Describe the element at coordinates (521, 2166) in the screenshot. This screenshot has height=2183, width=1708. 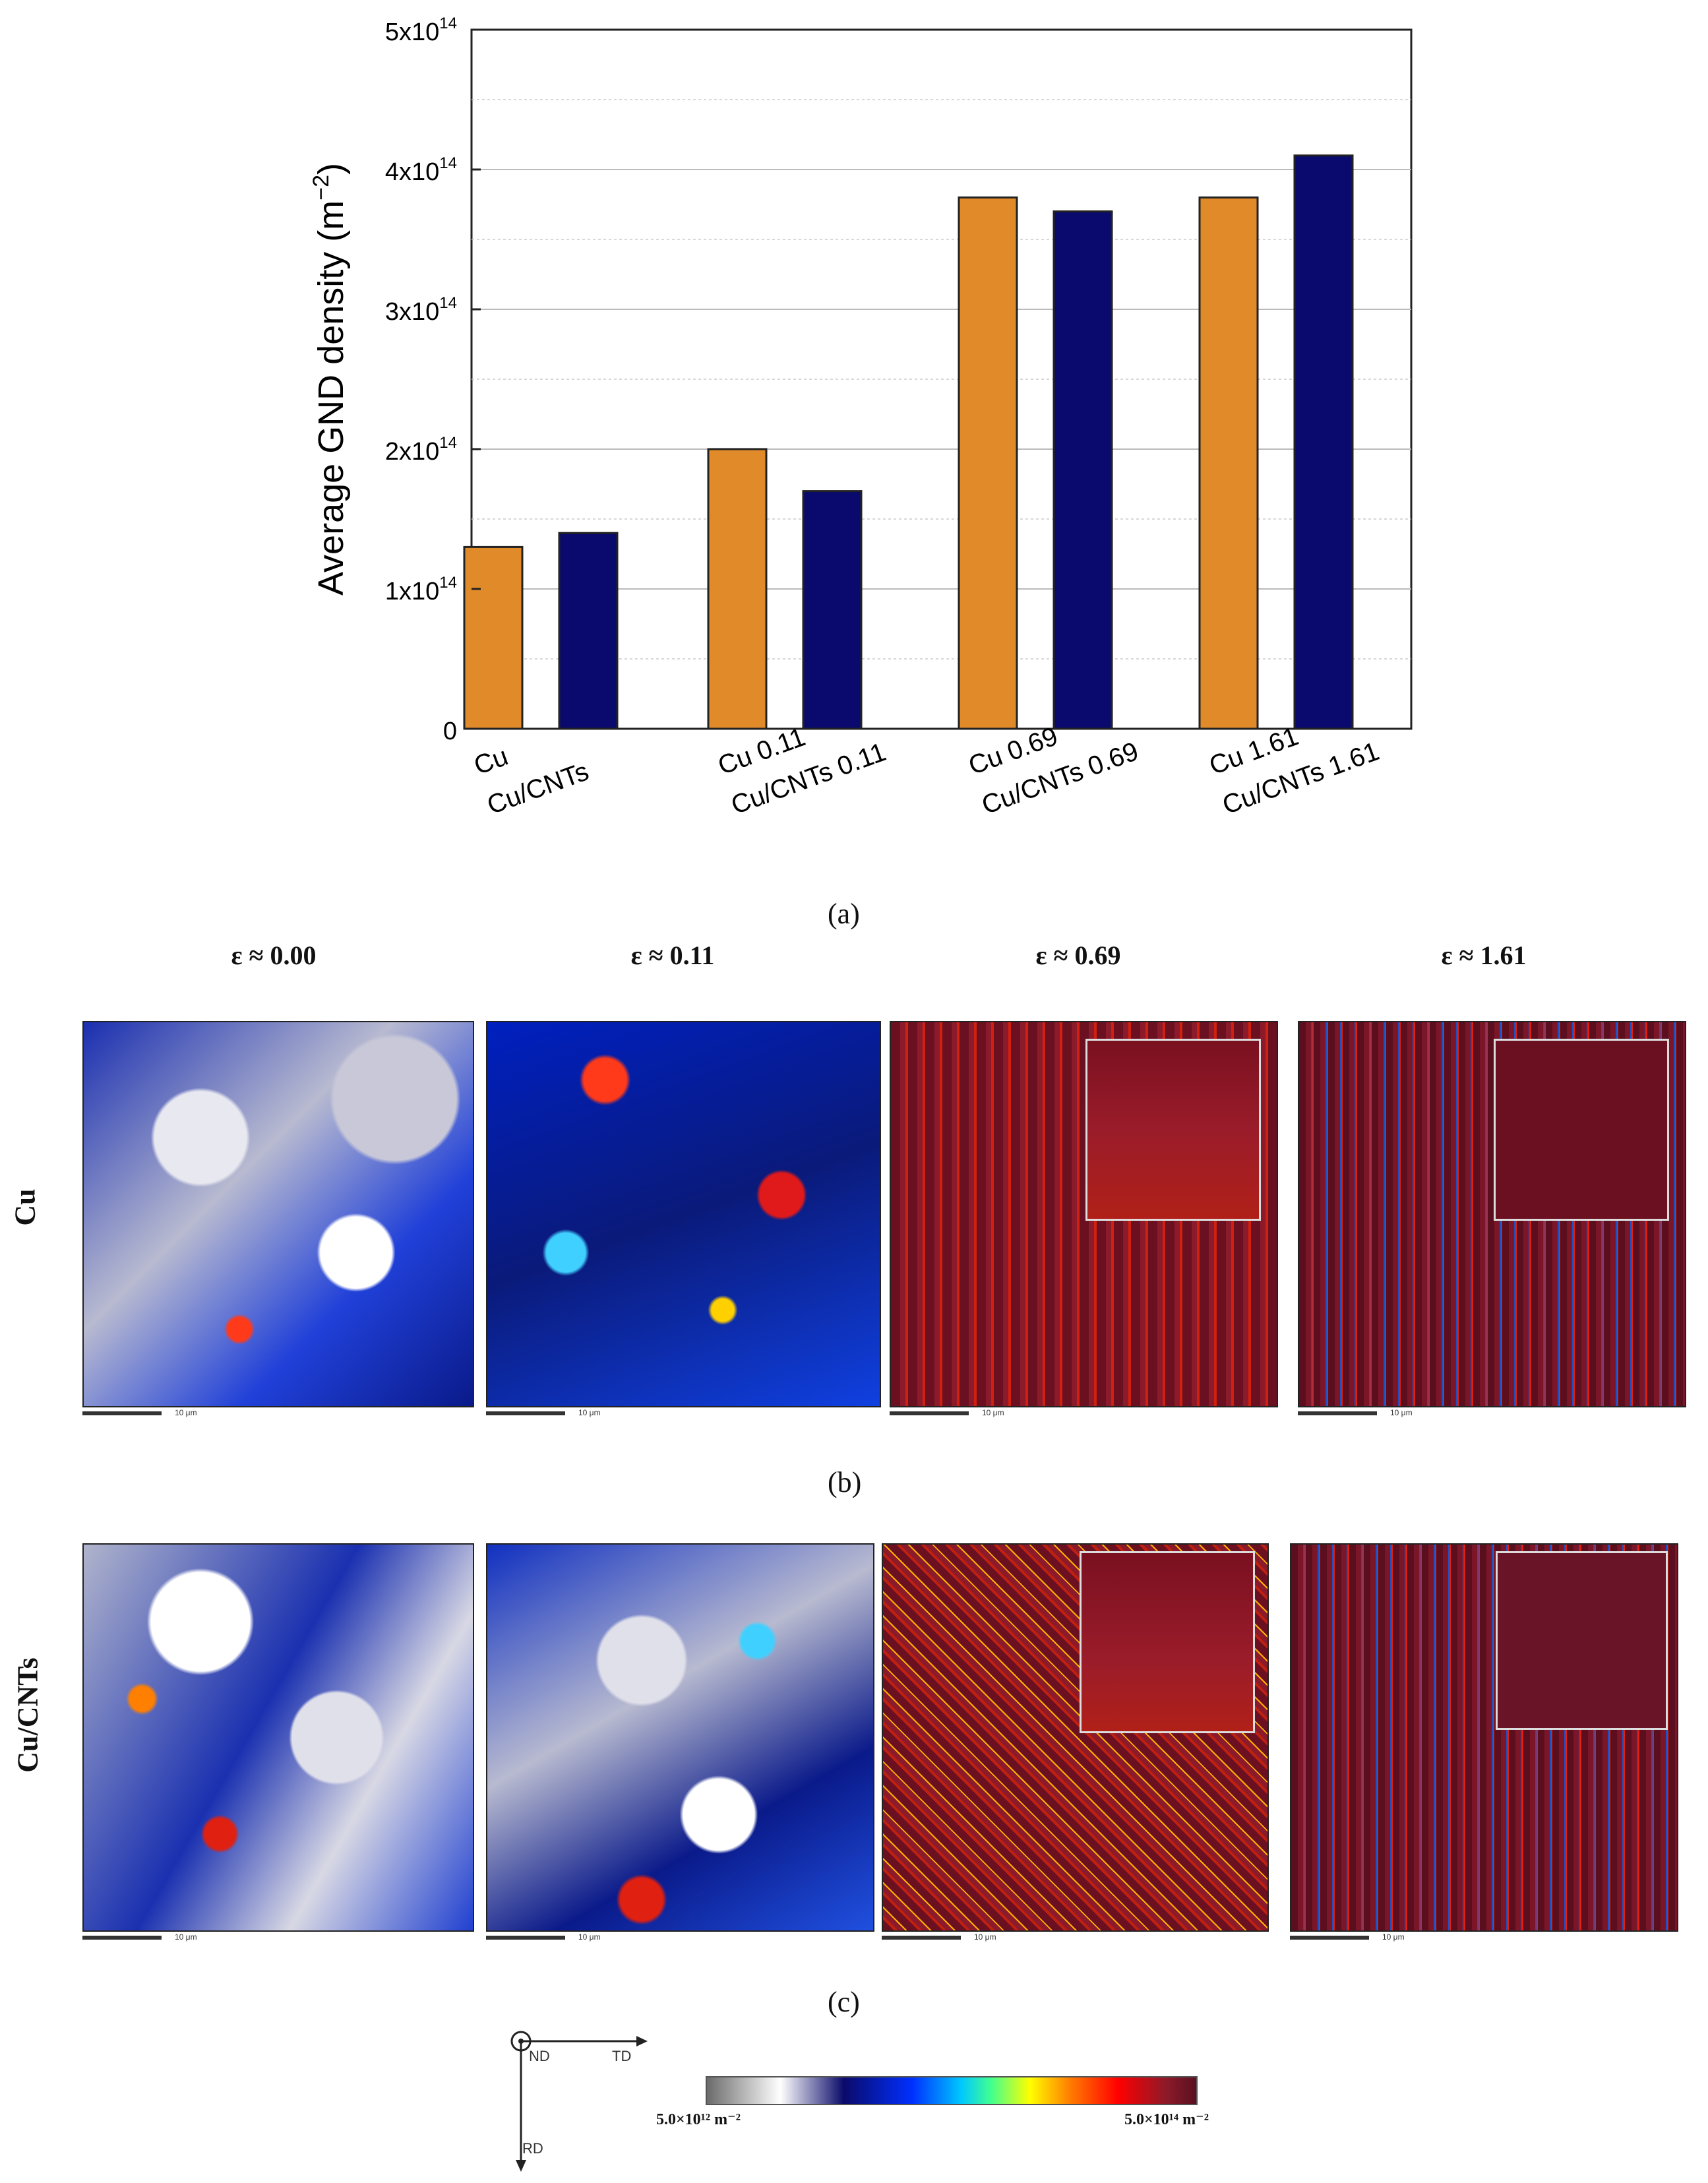
I see `rd-arrowhead` at that location.